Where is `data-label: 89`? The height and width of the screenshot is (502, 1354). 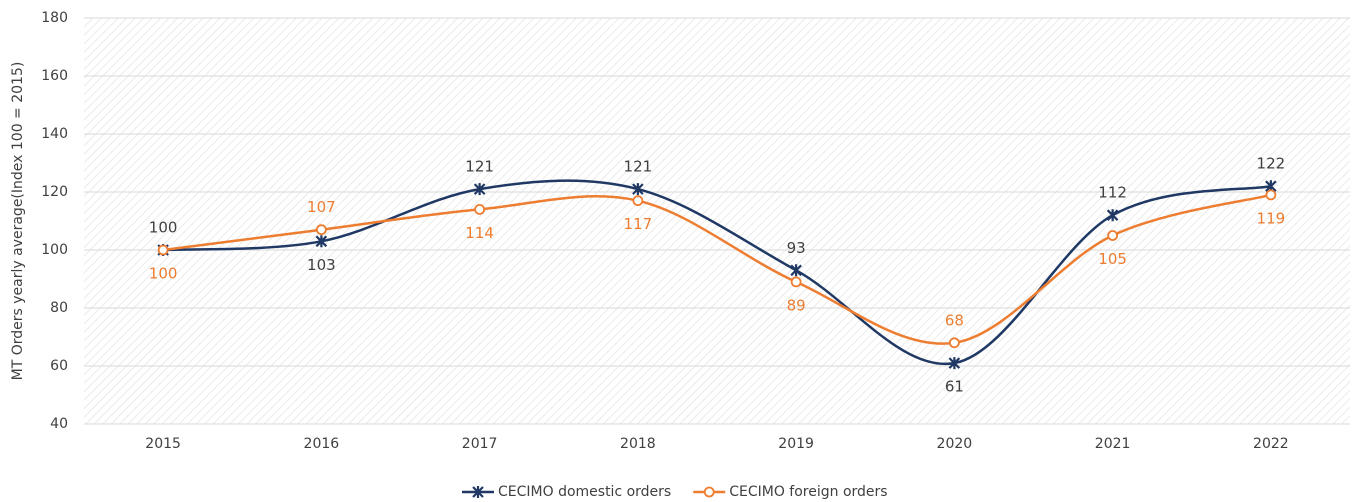 data-label: 89 is located at coordinates (796, 305).